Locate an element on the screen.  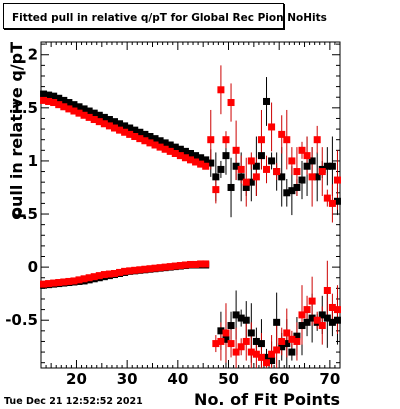
x-tick-label: 30 is located at coordinates (127, 379).